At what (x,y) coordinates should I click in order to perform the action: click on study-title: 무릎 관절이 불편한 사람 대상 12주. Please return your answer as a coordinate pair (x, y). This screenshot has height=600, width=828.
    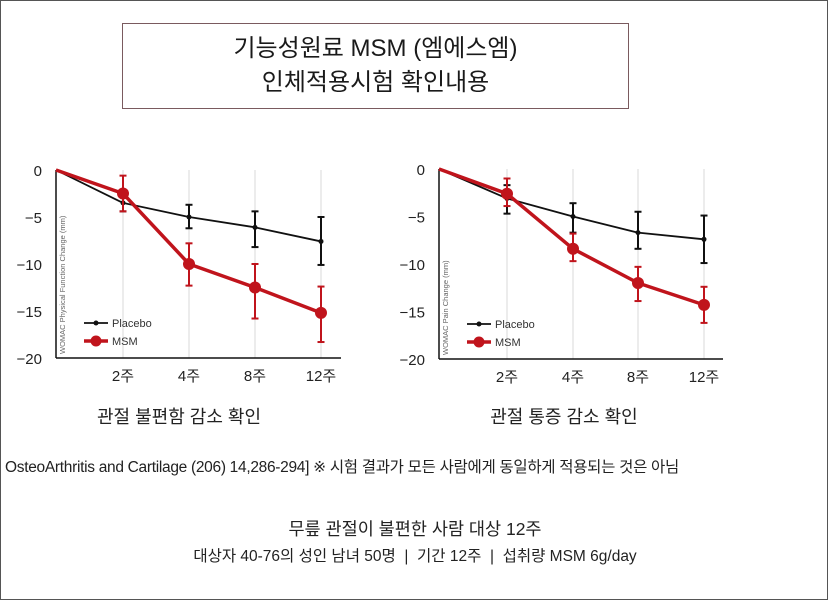
    Looking at the image, I should click on (415, 529).